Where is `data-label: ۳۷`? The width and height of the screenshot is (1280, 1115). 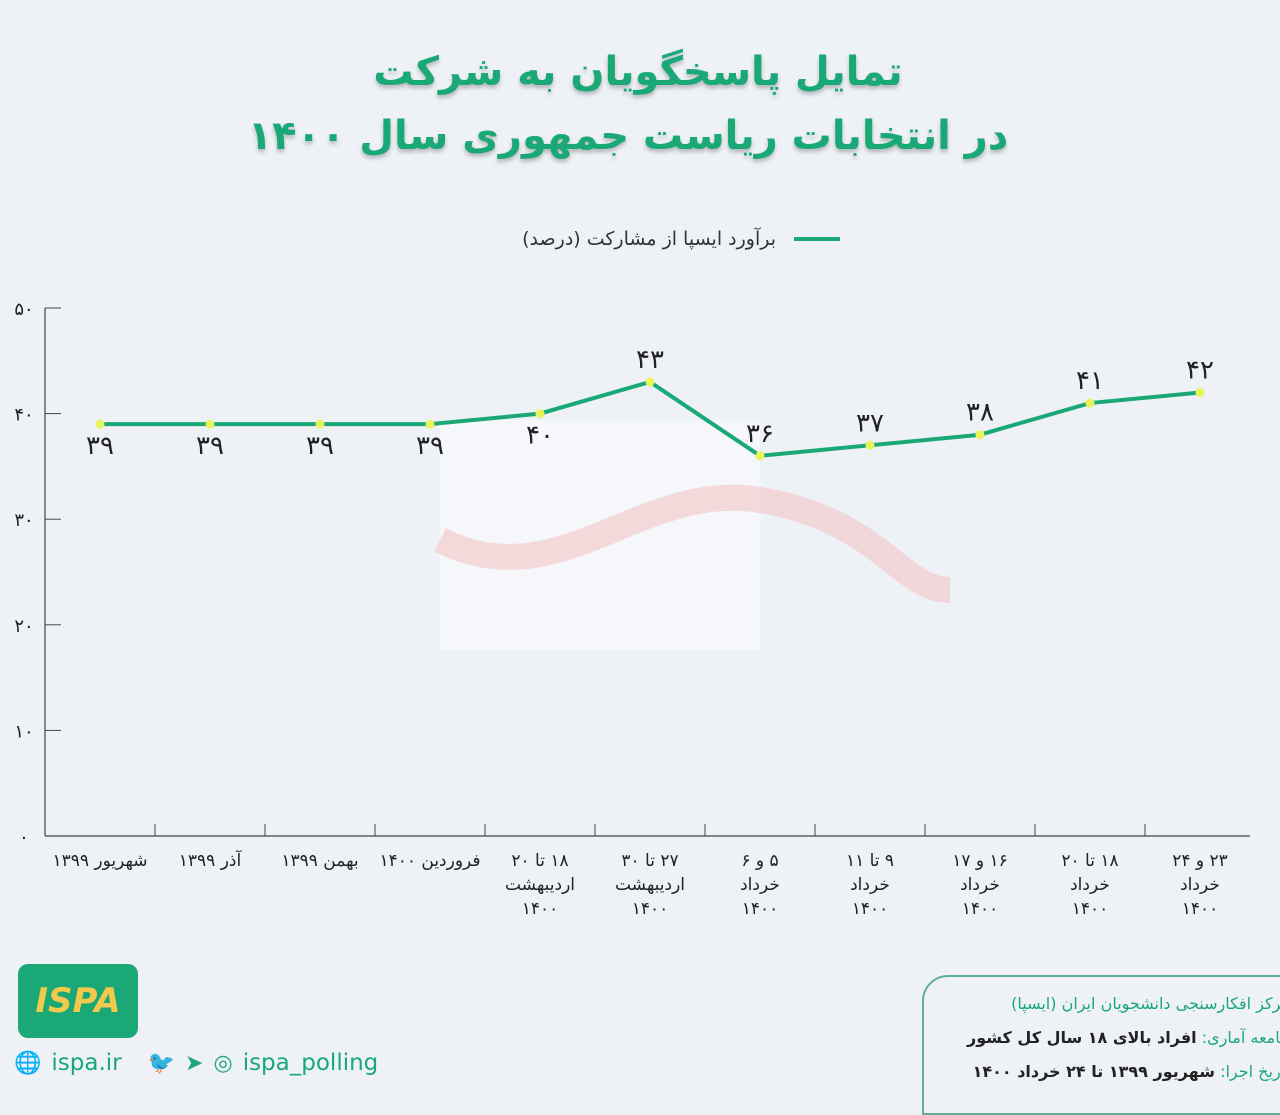
data-label: ۳۷ is located at coordinates (870, 423).